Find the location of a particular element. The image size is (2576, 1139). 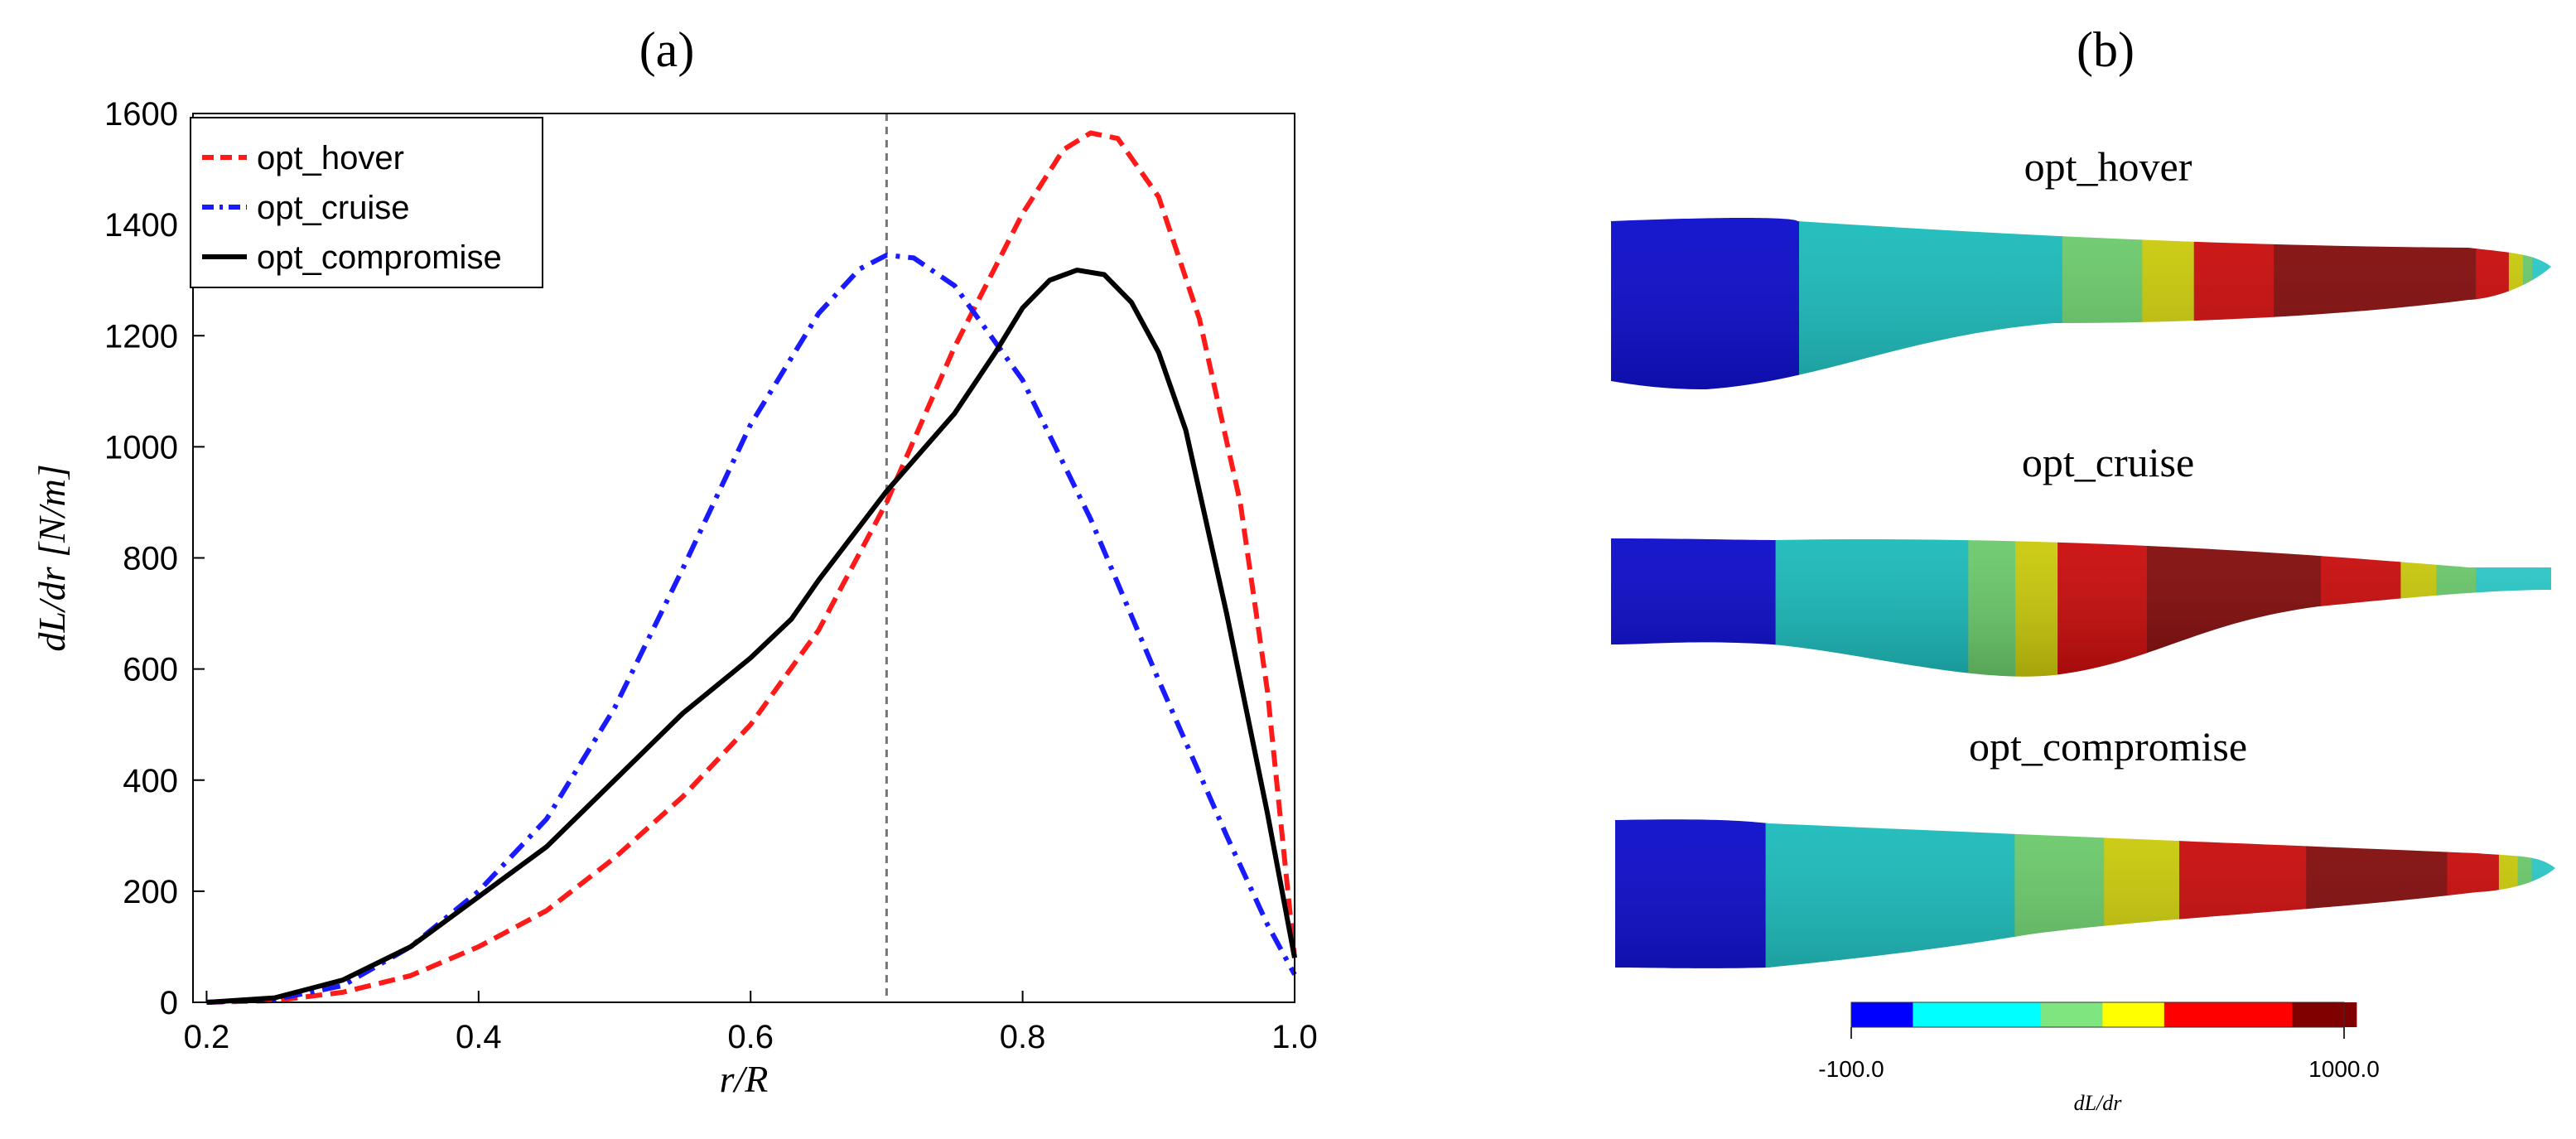

colorbar-max-label: 1000.0 is located at coordinates (2344, 1069).